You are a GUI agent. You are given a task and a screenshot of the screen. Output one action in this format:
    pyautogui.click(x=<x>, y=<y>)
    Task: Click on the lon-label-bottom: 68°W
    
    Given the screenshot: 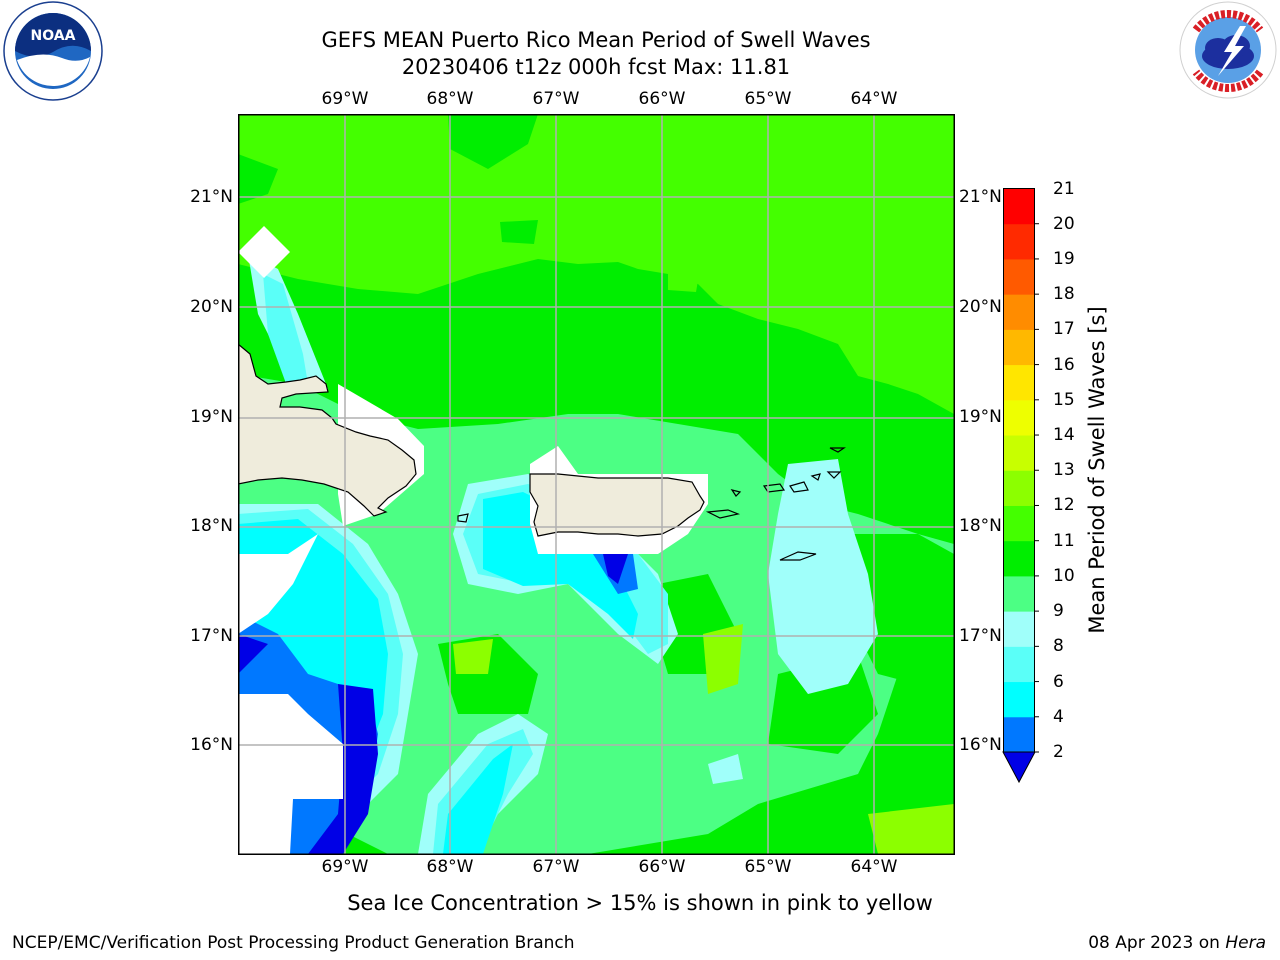 What is the action you would take?
    pyautogui.click(x=450, y=867)
    